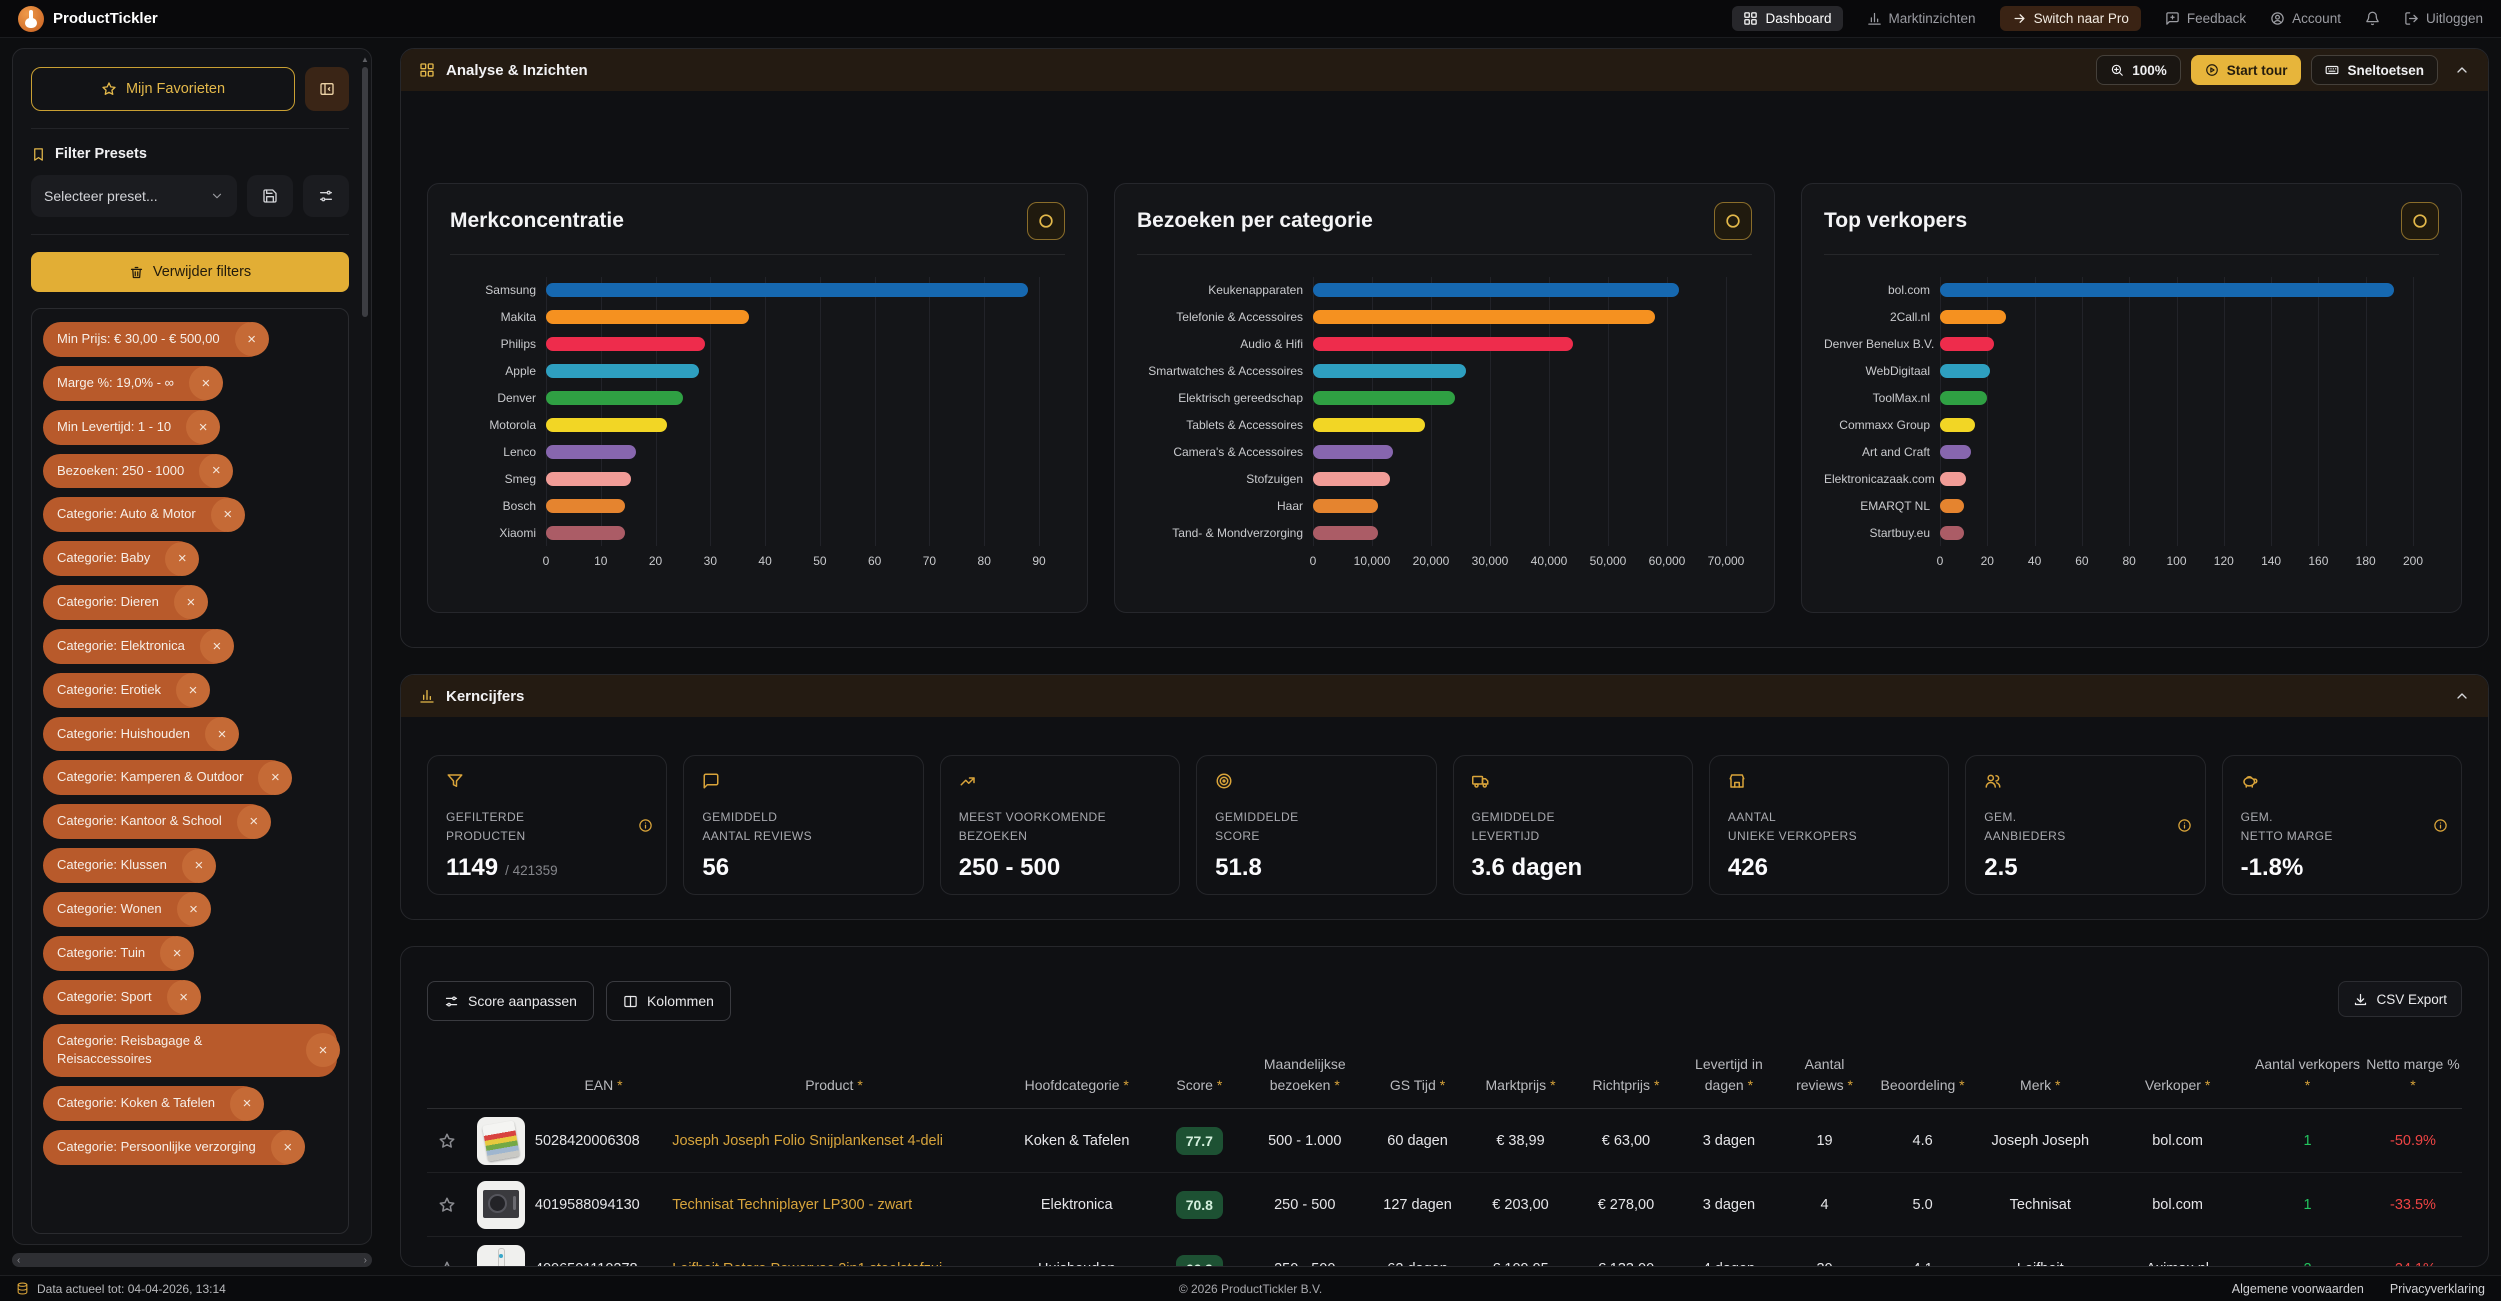  What do you see at coordinates (2149, 70) in the screenshot?
I see `zoom-level-label: 100%` at bounding box center [2149, 70].